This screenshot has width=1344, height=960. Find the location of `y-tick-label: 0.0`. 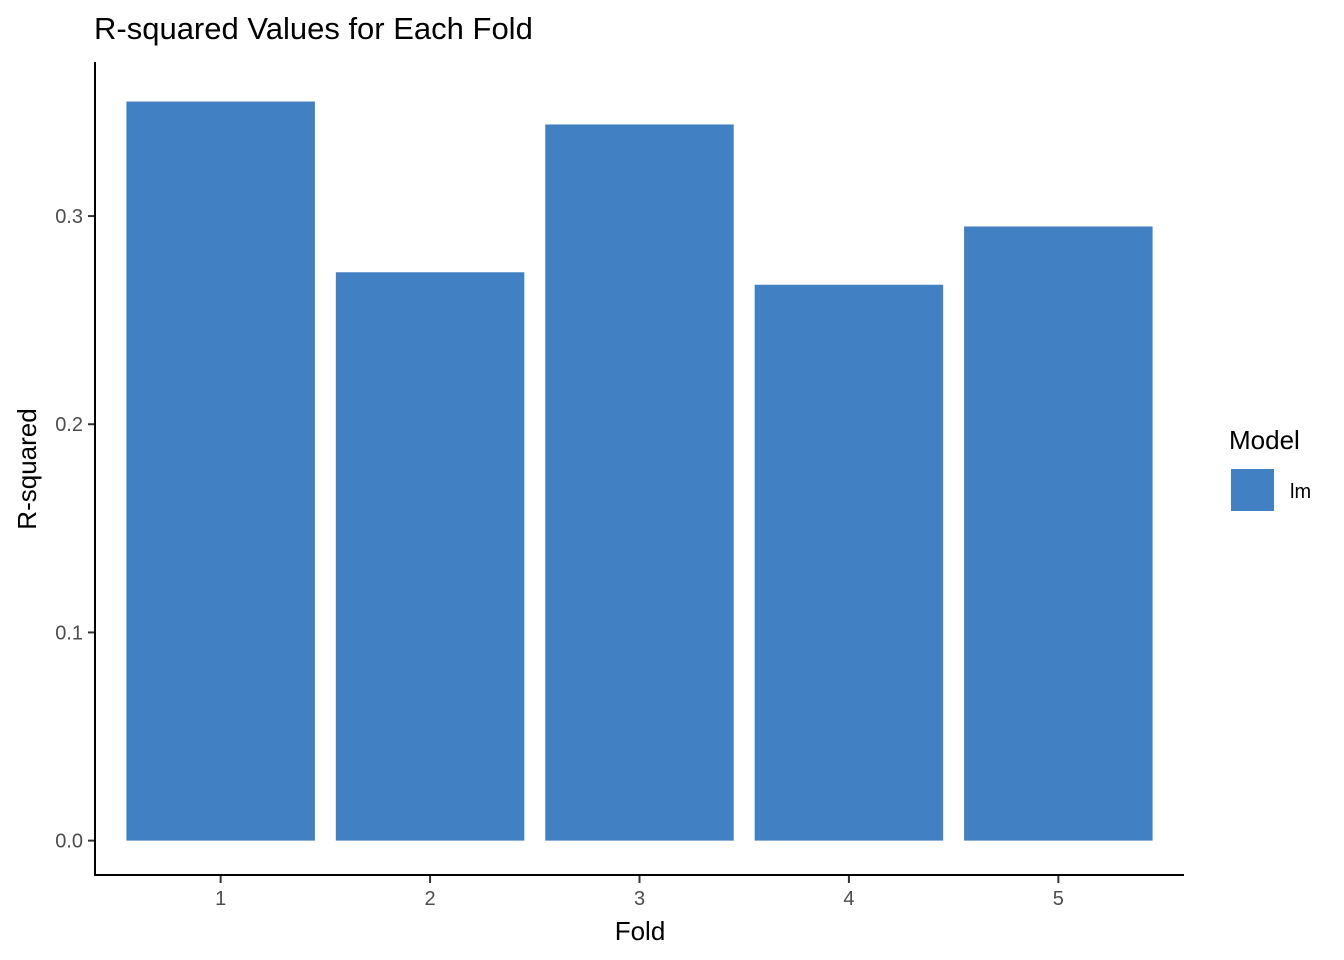

y-tick-label: 0.0 is located at coordinates (69, 842).